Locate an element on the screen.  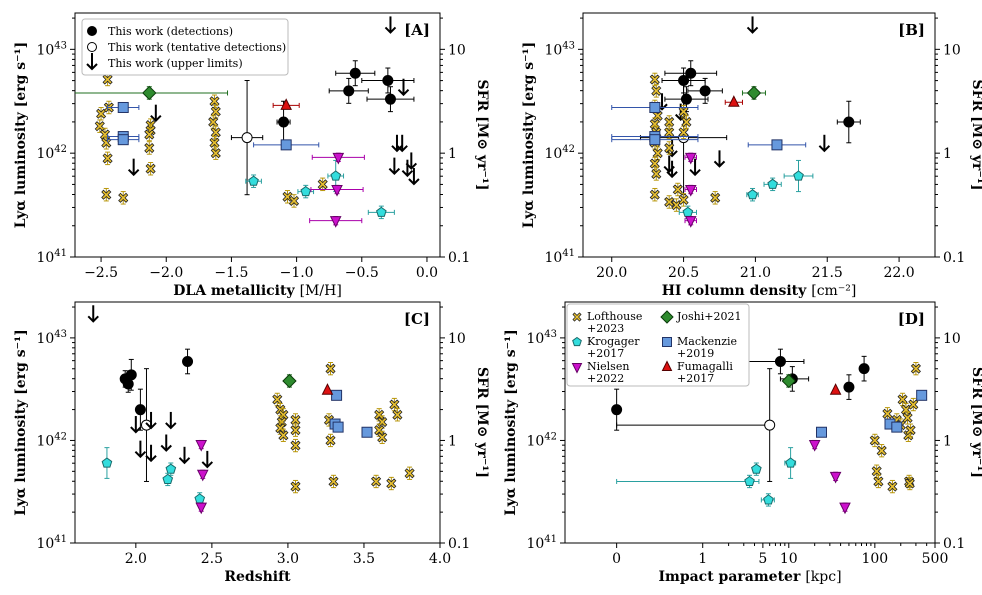
sfr-tick-label: 1 is located at coordinates (452, 154).